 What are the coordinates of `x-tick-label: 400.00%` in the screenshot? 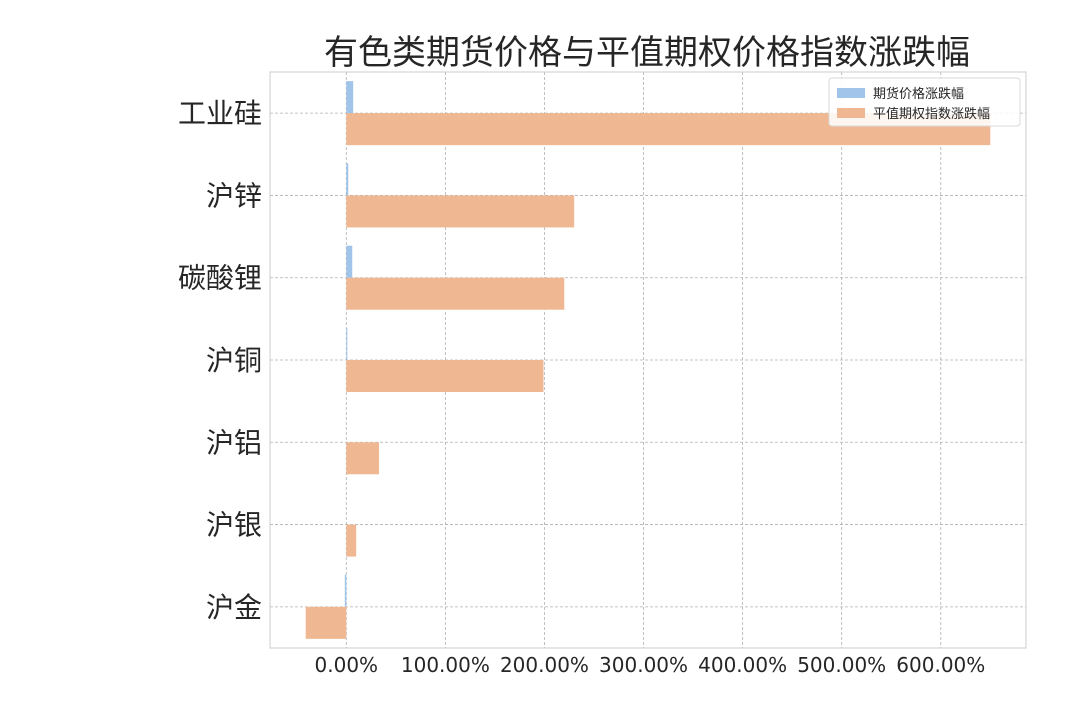 It's located at (742, 665).